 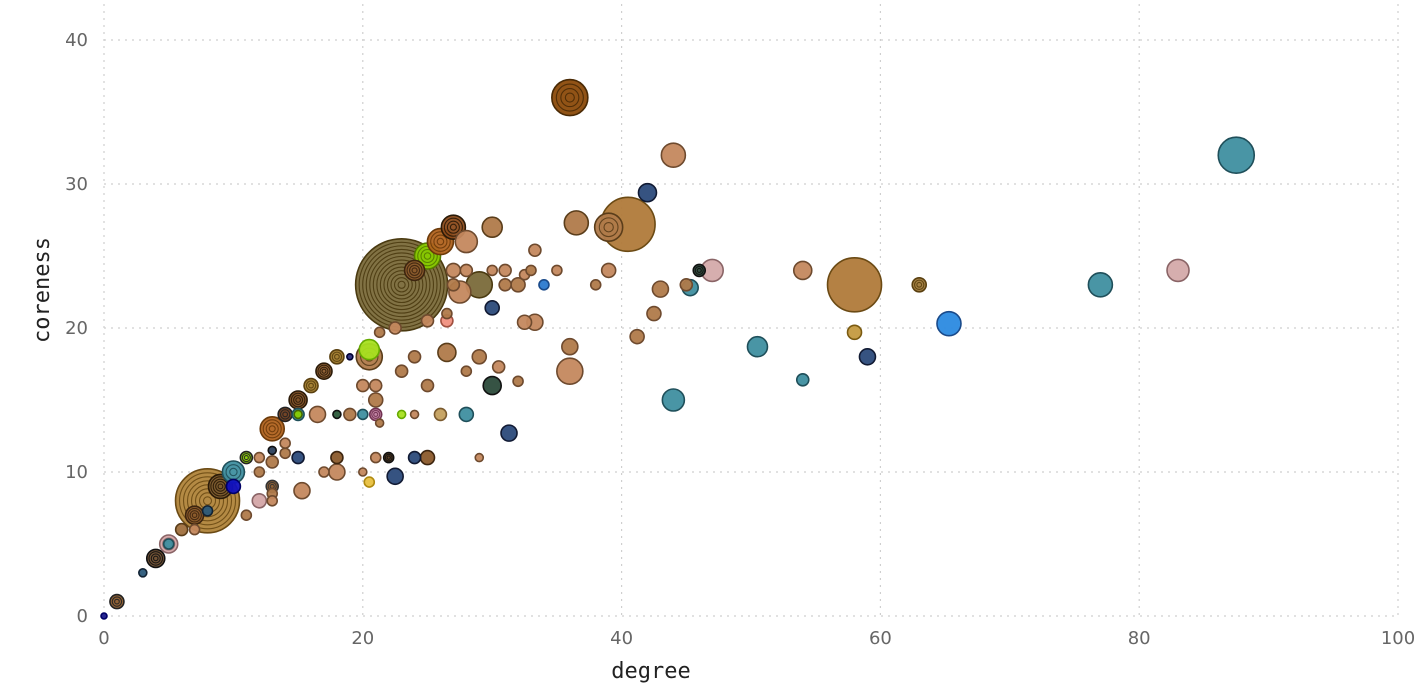 What do you see at coordinates (82, 616) in the screenshot?
I see `y-tick-label: 0` at bounding box center [82, 616].